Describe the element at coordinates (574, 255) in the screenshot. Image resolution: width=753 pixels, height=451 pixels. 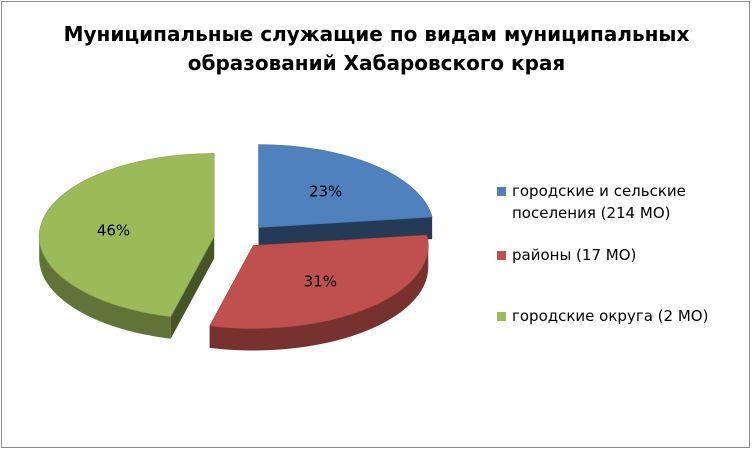
I see `legend-label-districts-line-1: районы (17 МО)` at that location.